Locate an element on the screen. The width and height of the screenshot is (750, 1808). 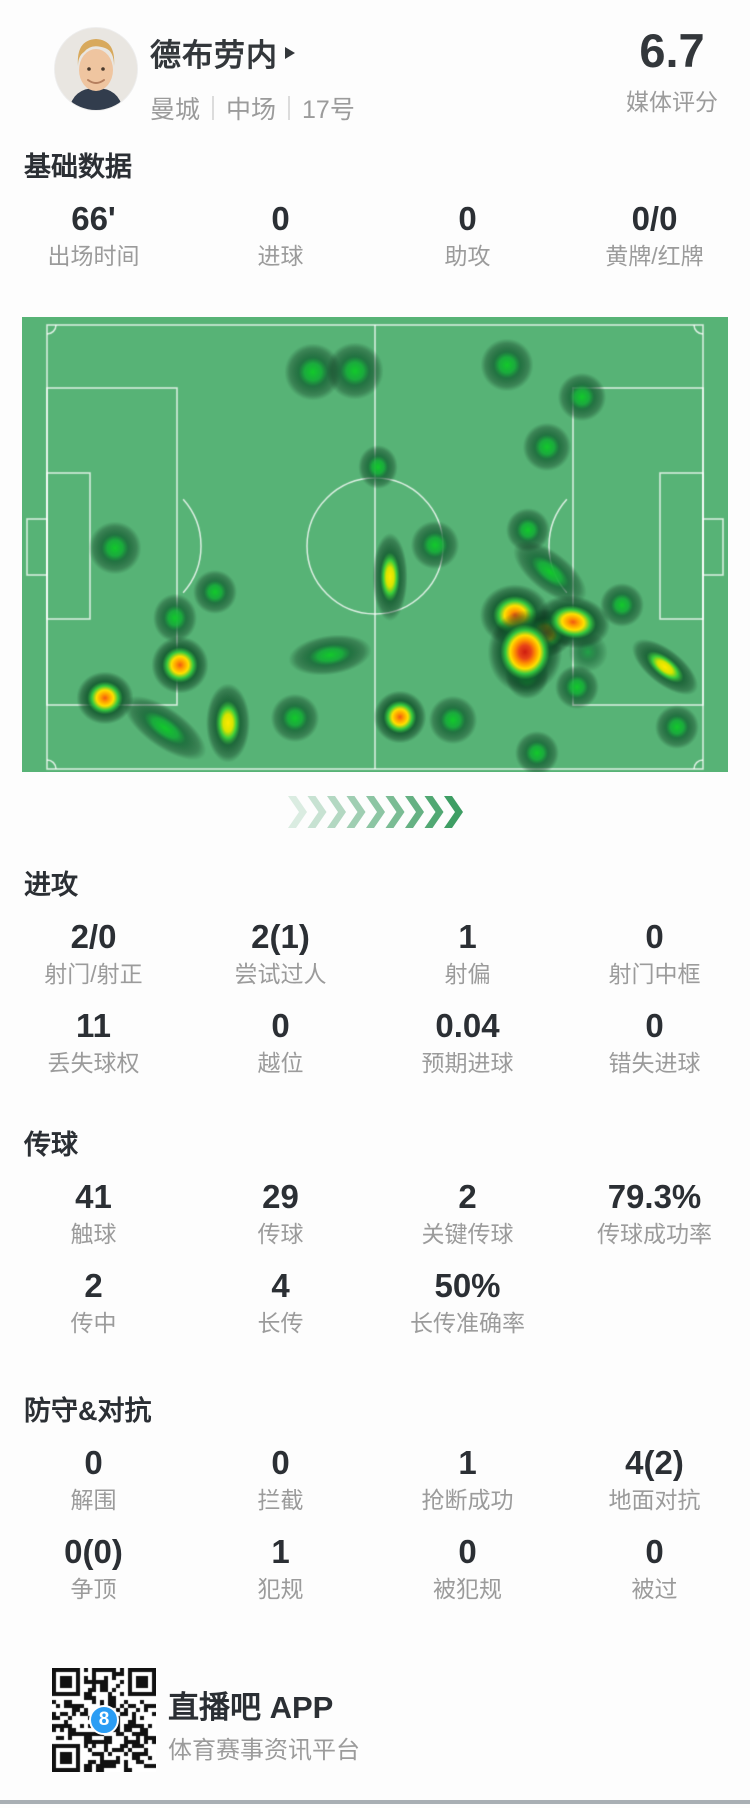
stat-label: 错失进球 is located at coordinates (654, 1063).